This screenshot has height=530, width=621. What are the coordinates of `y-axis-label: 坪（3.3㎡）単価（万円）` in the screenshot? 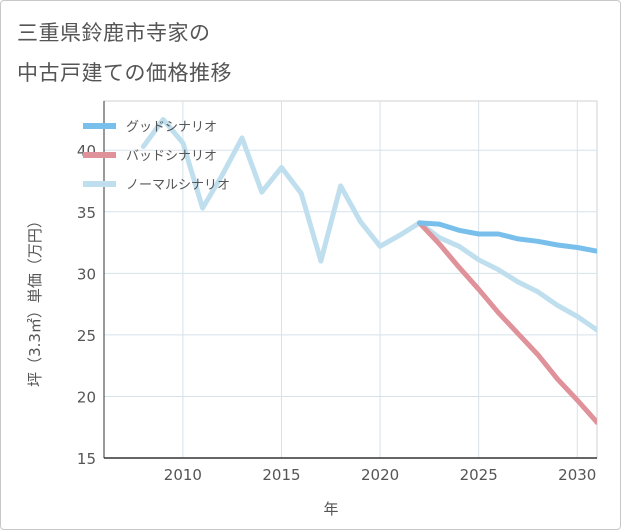 It's located at (35, 300).